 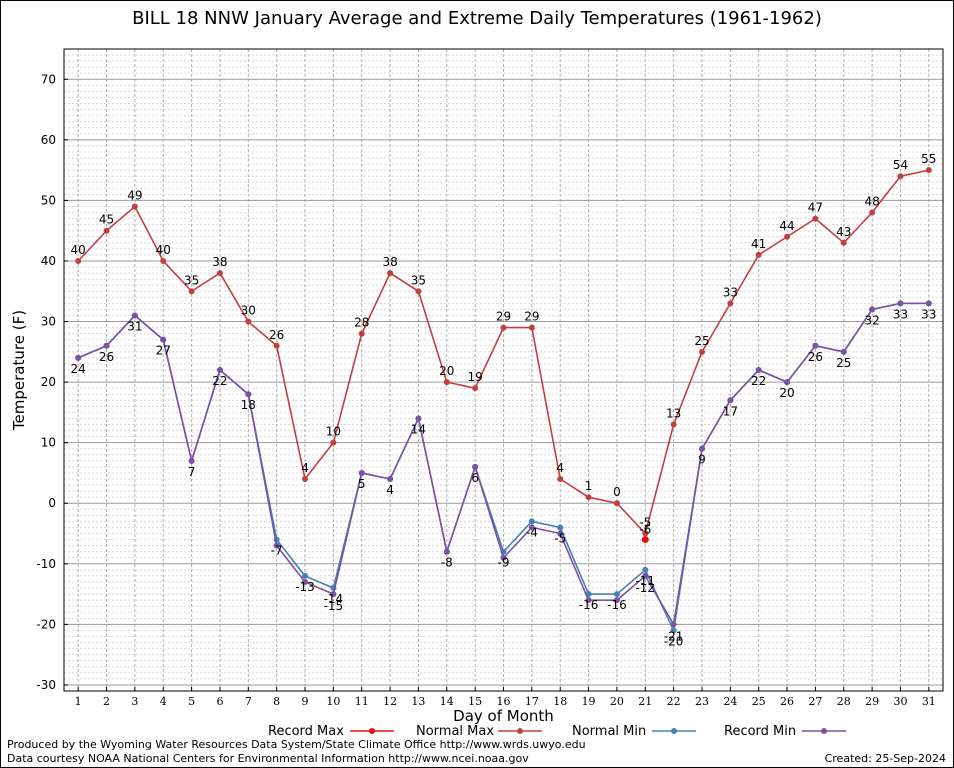 I want to click on record-min-data-label: -12, so click(x=645, y=588).